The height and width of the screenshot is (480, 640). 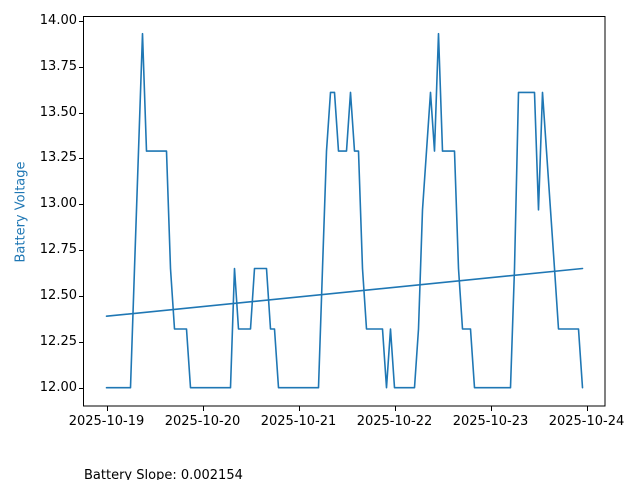 I want to click on x-tick-label: 2025-10-22, so click(x=394, y=421).